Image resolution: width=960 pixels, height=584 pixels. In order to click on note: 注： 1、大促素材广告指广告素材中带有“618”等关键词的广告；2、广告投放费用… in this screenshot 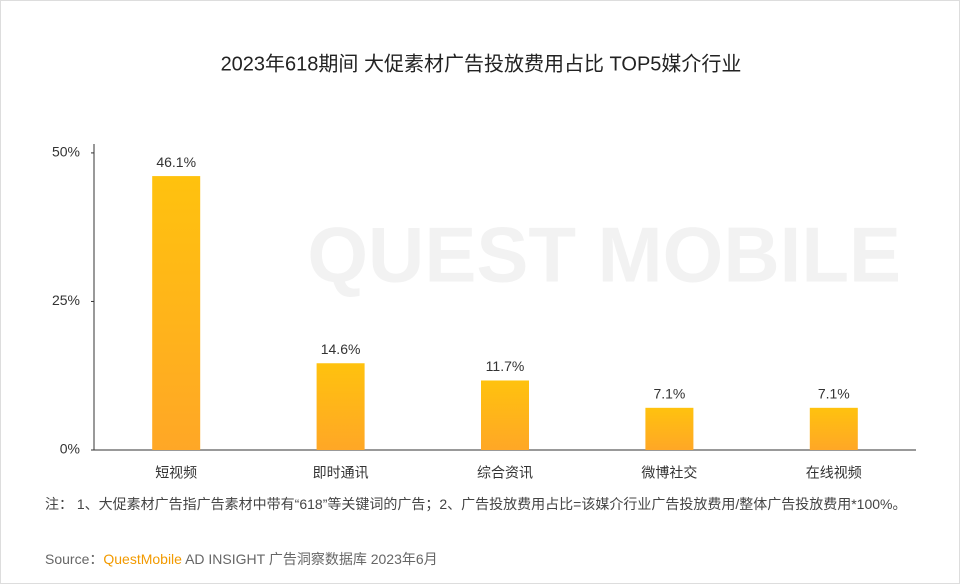, I will do `click(476, 504)`.